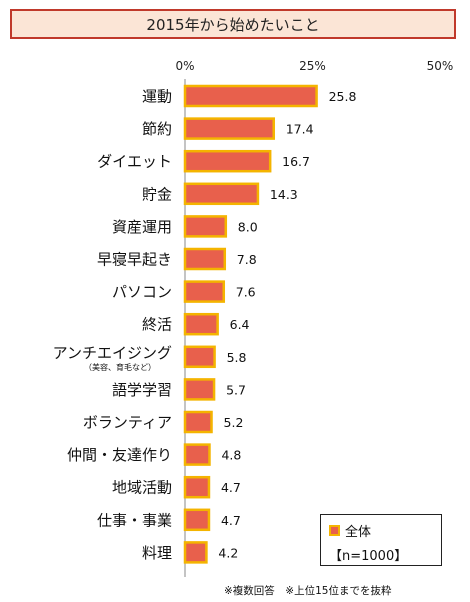 This screenshot has height=602, width=470. Describe the element at coordinates (358, 532) in the screenshot. I see `legend-series-label: 全体` at that location.